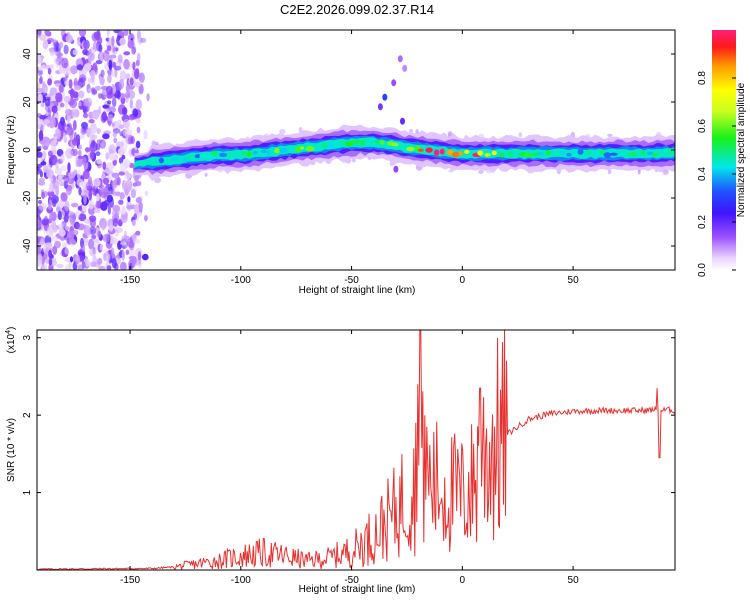 The width and height of the screenshot is (750, 600). Describe the element at coordinates (357, 9) in the screenshot. I see `figure-title: C2E2.2026.099.02.37.R14` at that location.